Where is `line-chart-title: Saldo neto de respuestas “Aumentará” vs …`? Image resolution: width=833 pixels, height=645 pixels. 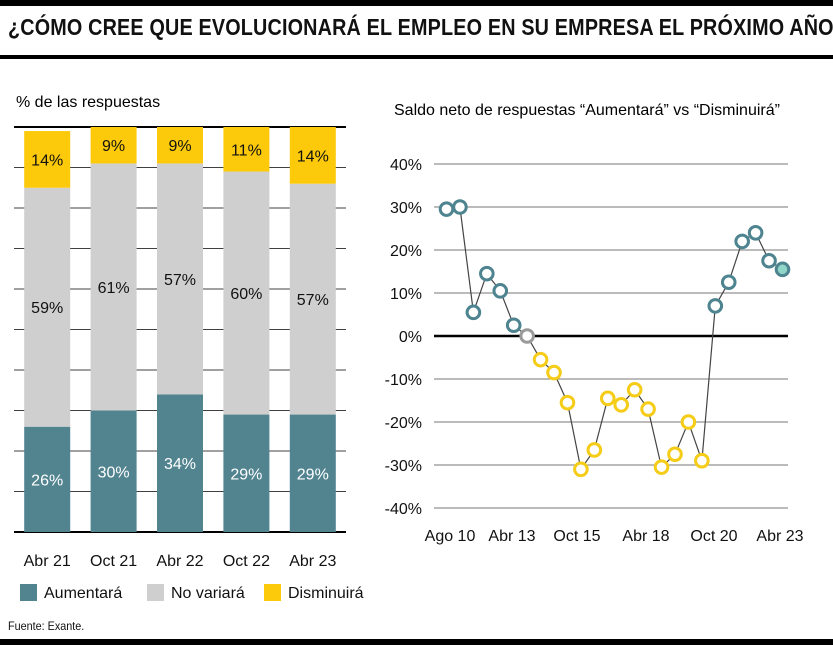
line-chart-title: Saldo neto de respuestas “Aumentará” vs … is located at coordinates (587, 110).